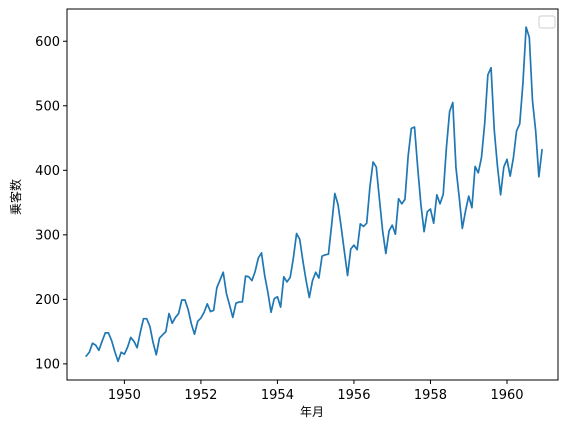  Describe the element at coordinates (547, 22) in the screenshot. I see `legend-box` at that location.